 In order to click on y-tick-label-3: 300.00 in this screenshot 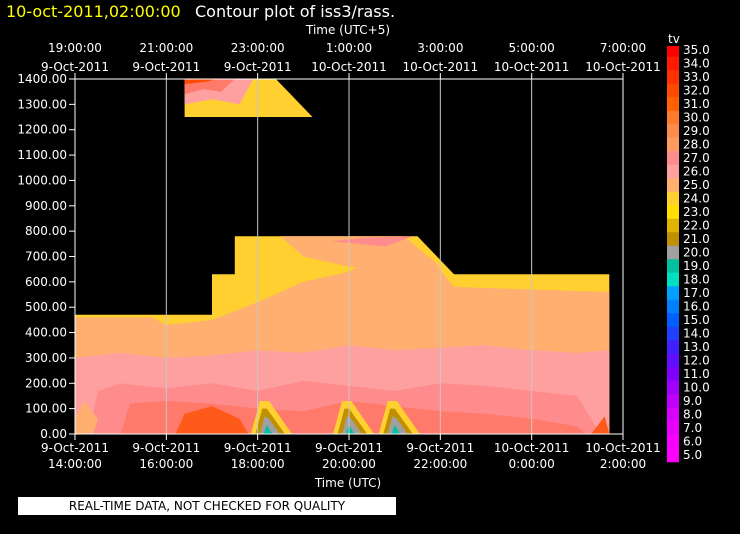, I will do `click(46, 358)`.